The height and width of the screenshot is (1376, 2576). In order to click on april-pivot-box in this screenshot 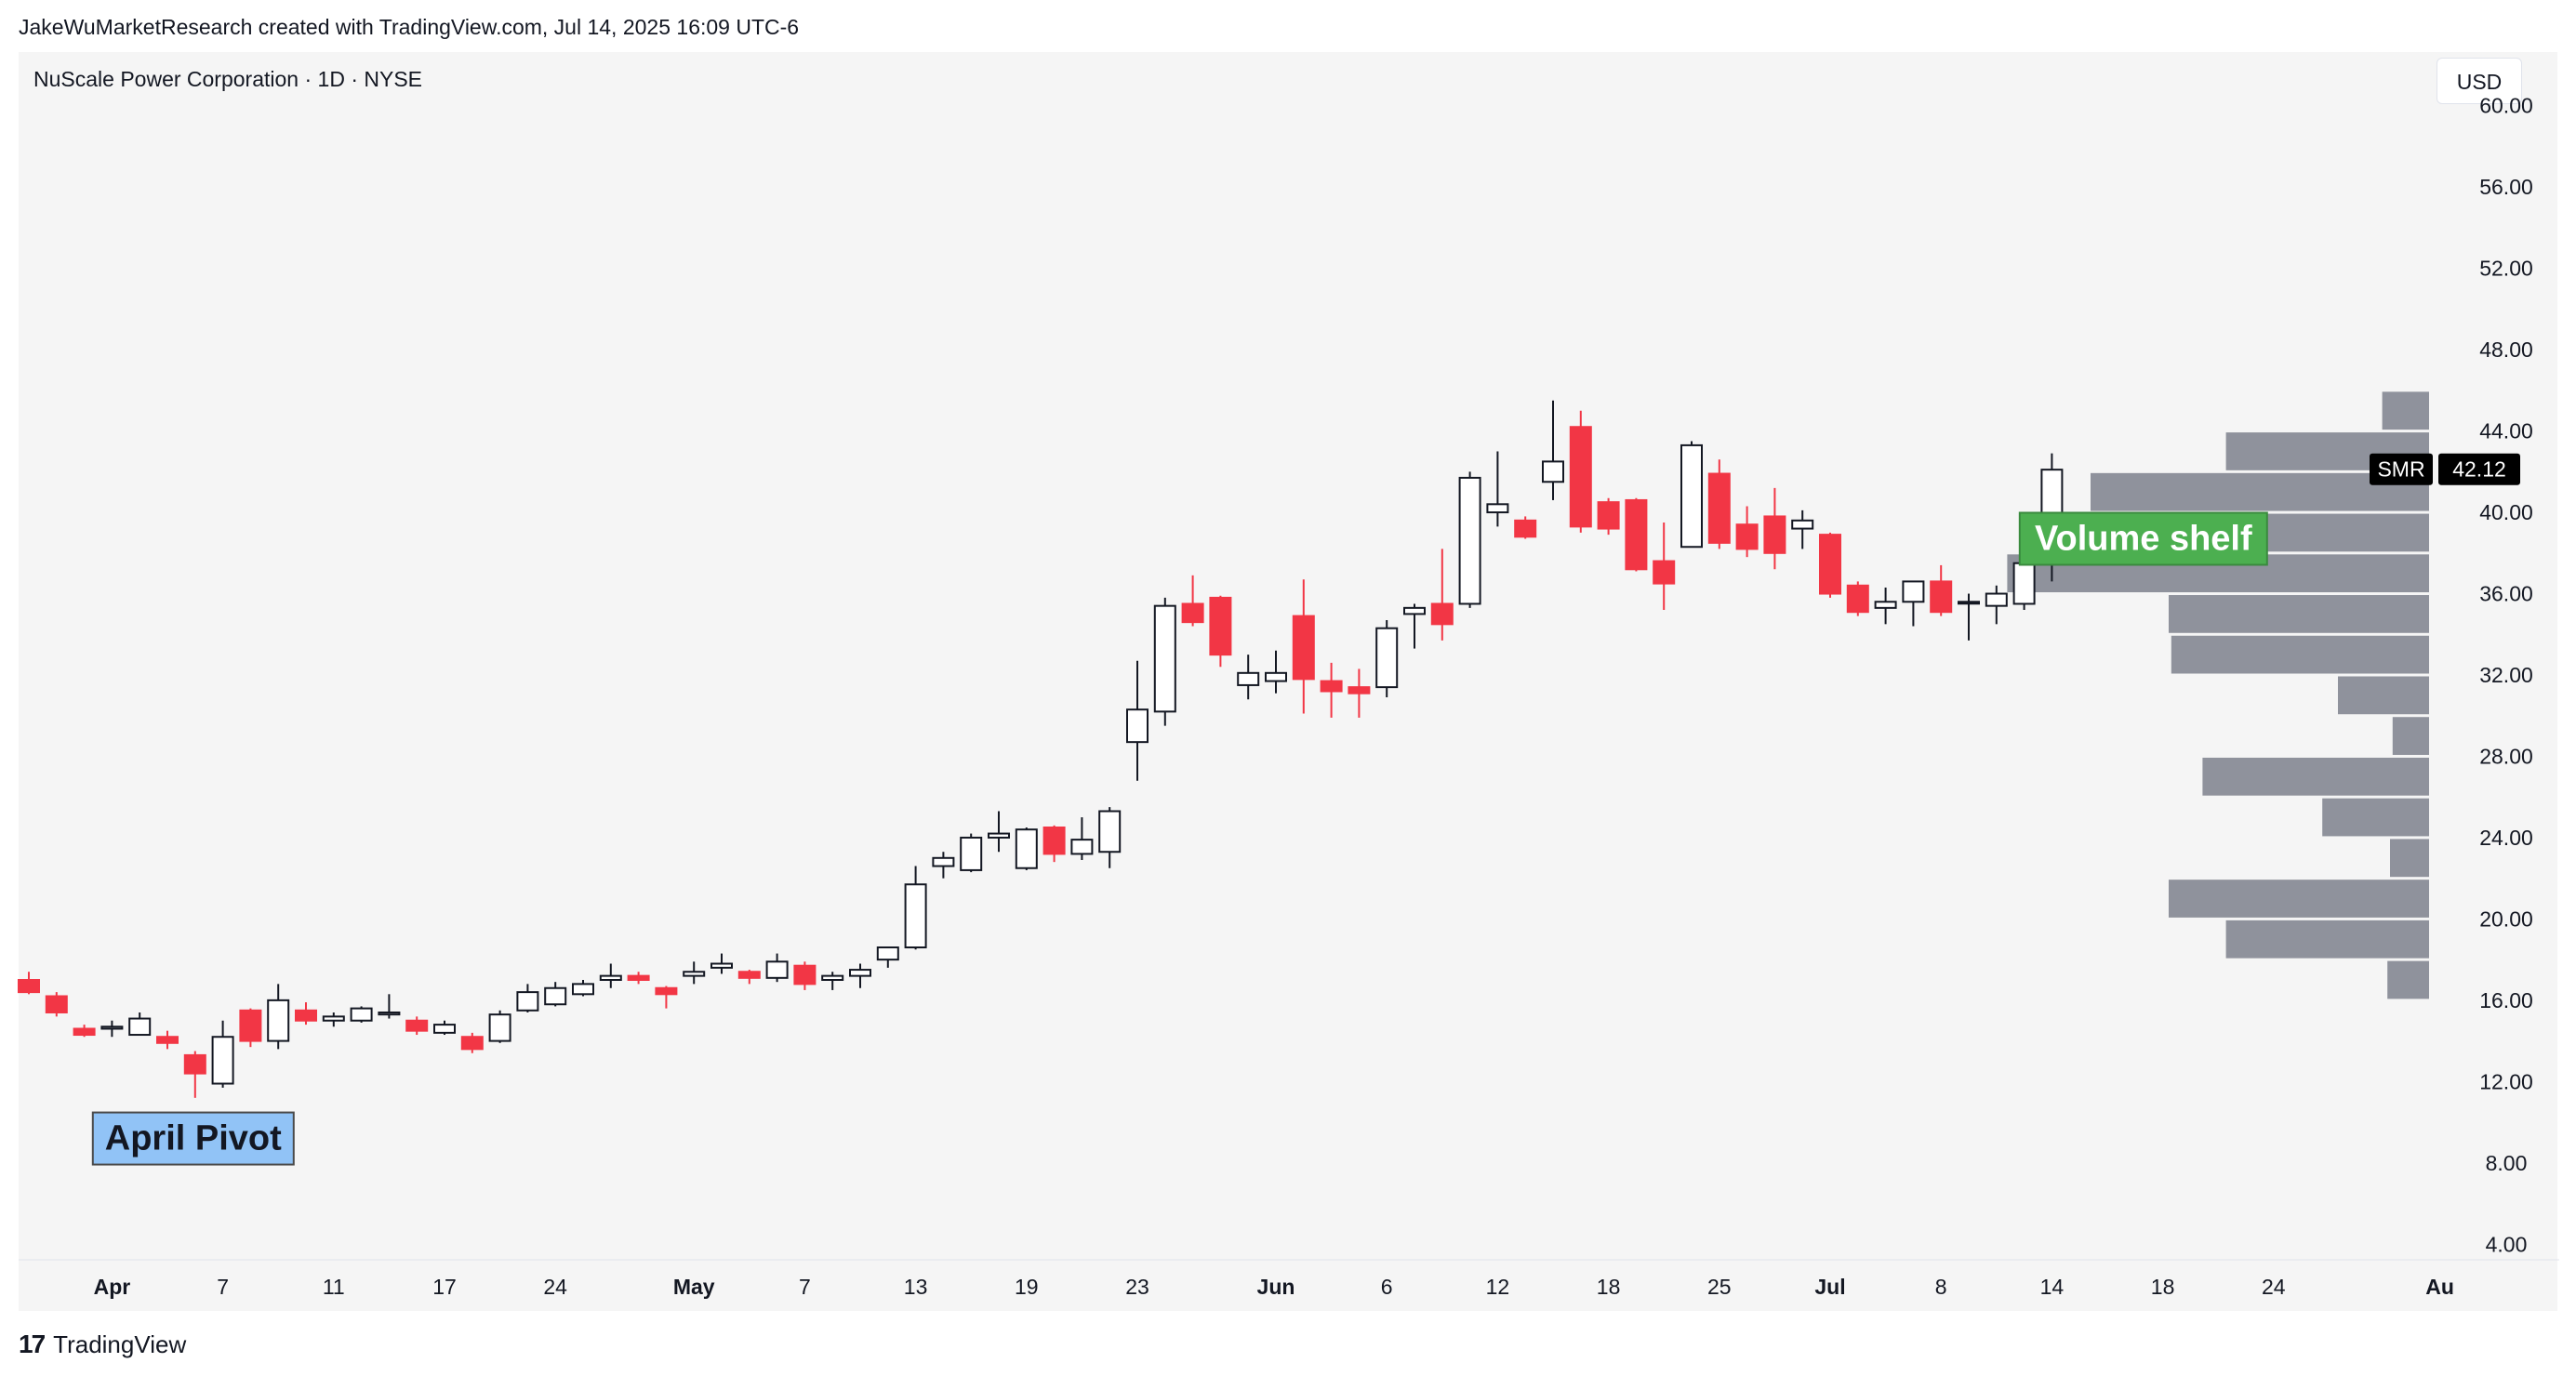, I will do `click(193, 1138)`.